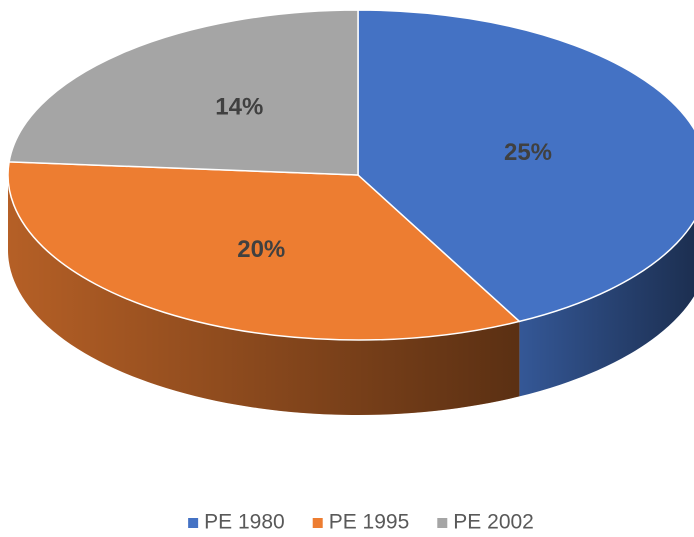  What do you see at coordinates (261, 249) in the screenshot?
I see `data-label: 20%` at bounding box center [261, 249].